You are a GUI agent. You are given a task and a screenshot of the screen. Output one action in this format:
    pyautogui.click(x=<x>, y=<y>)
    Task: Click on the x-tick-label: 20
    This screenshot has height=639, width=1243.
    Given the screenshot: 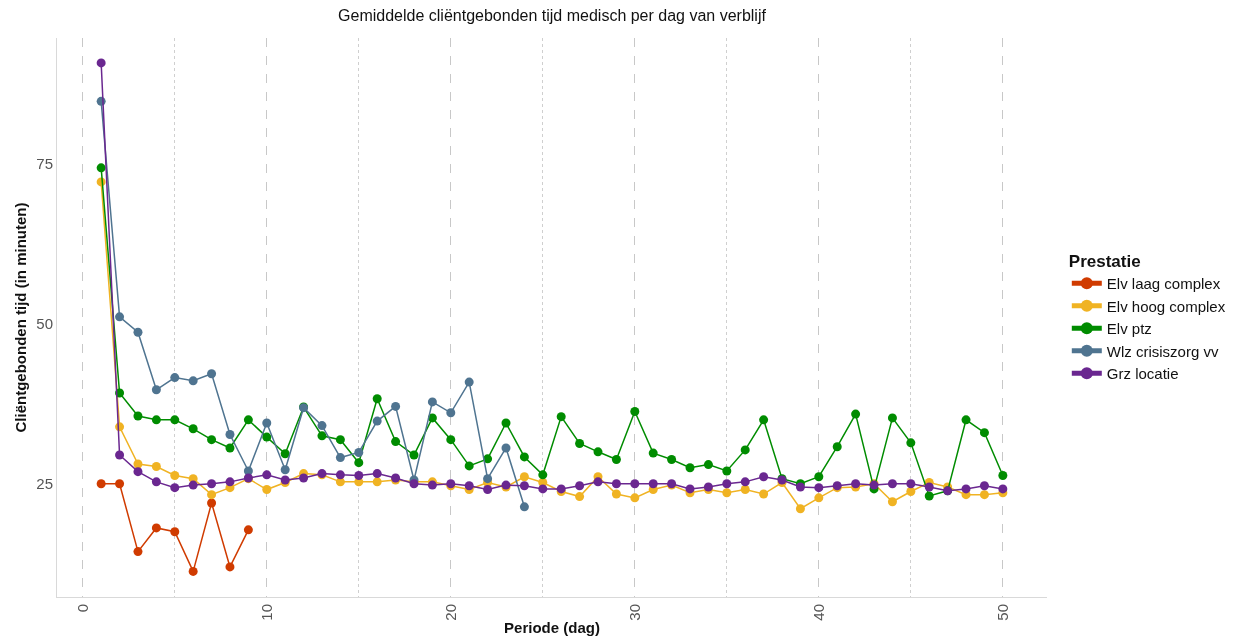 What is the action you would take?
    pyautogui.click(x=450, y=612)
    